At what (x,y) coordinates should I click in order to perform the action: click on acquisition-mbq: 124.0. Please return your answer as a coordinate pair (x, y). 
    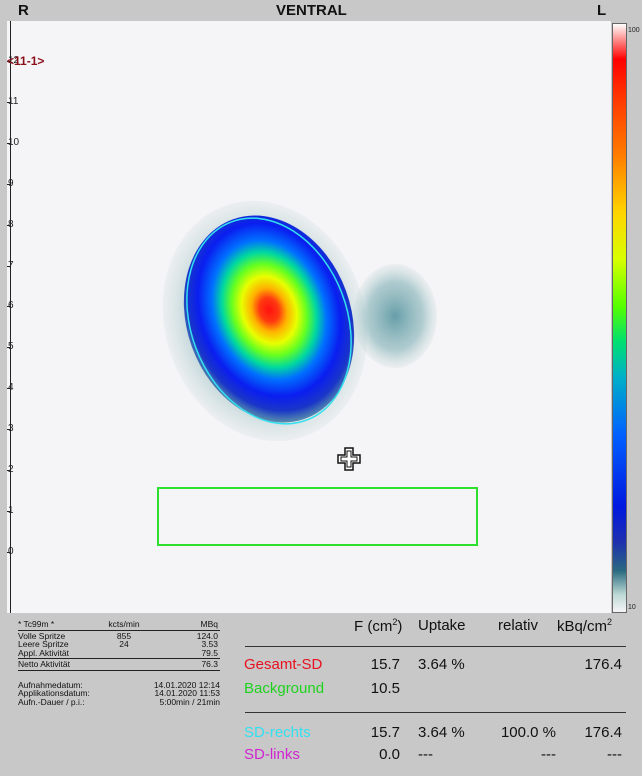
    Looking at the image, I should click on (207, 635).